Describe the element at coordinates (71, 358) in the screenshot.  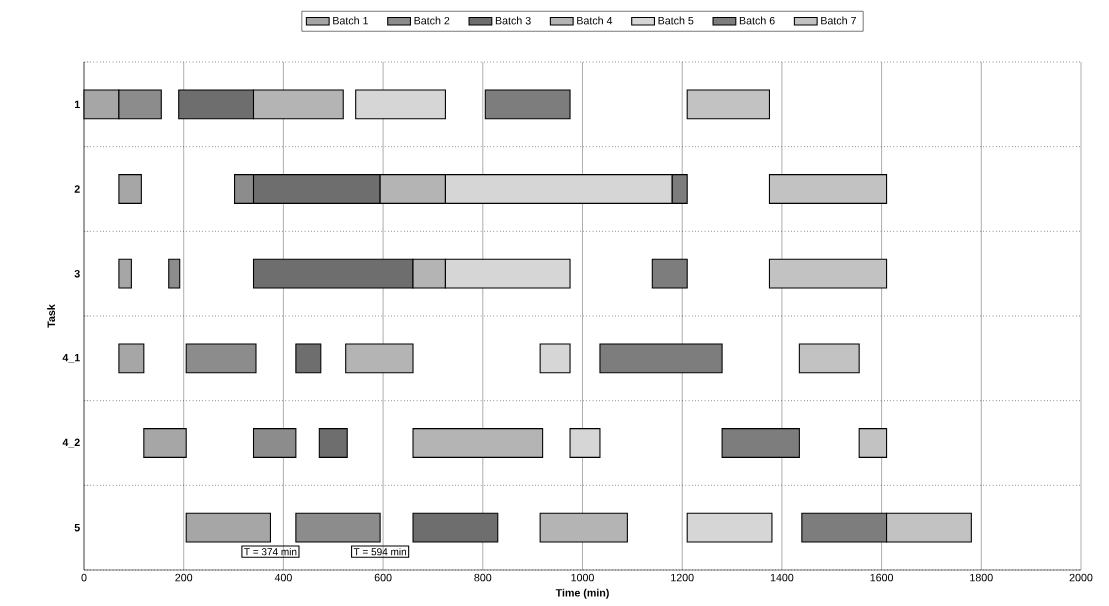
I see `y-tick-label: 4_1` at that location.